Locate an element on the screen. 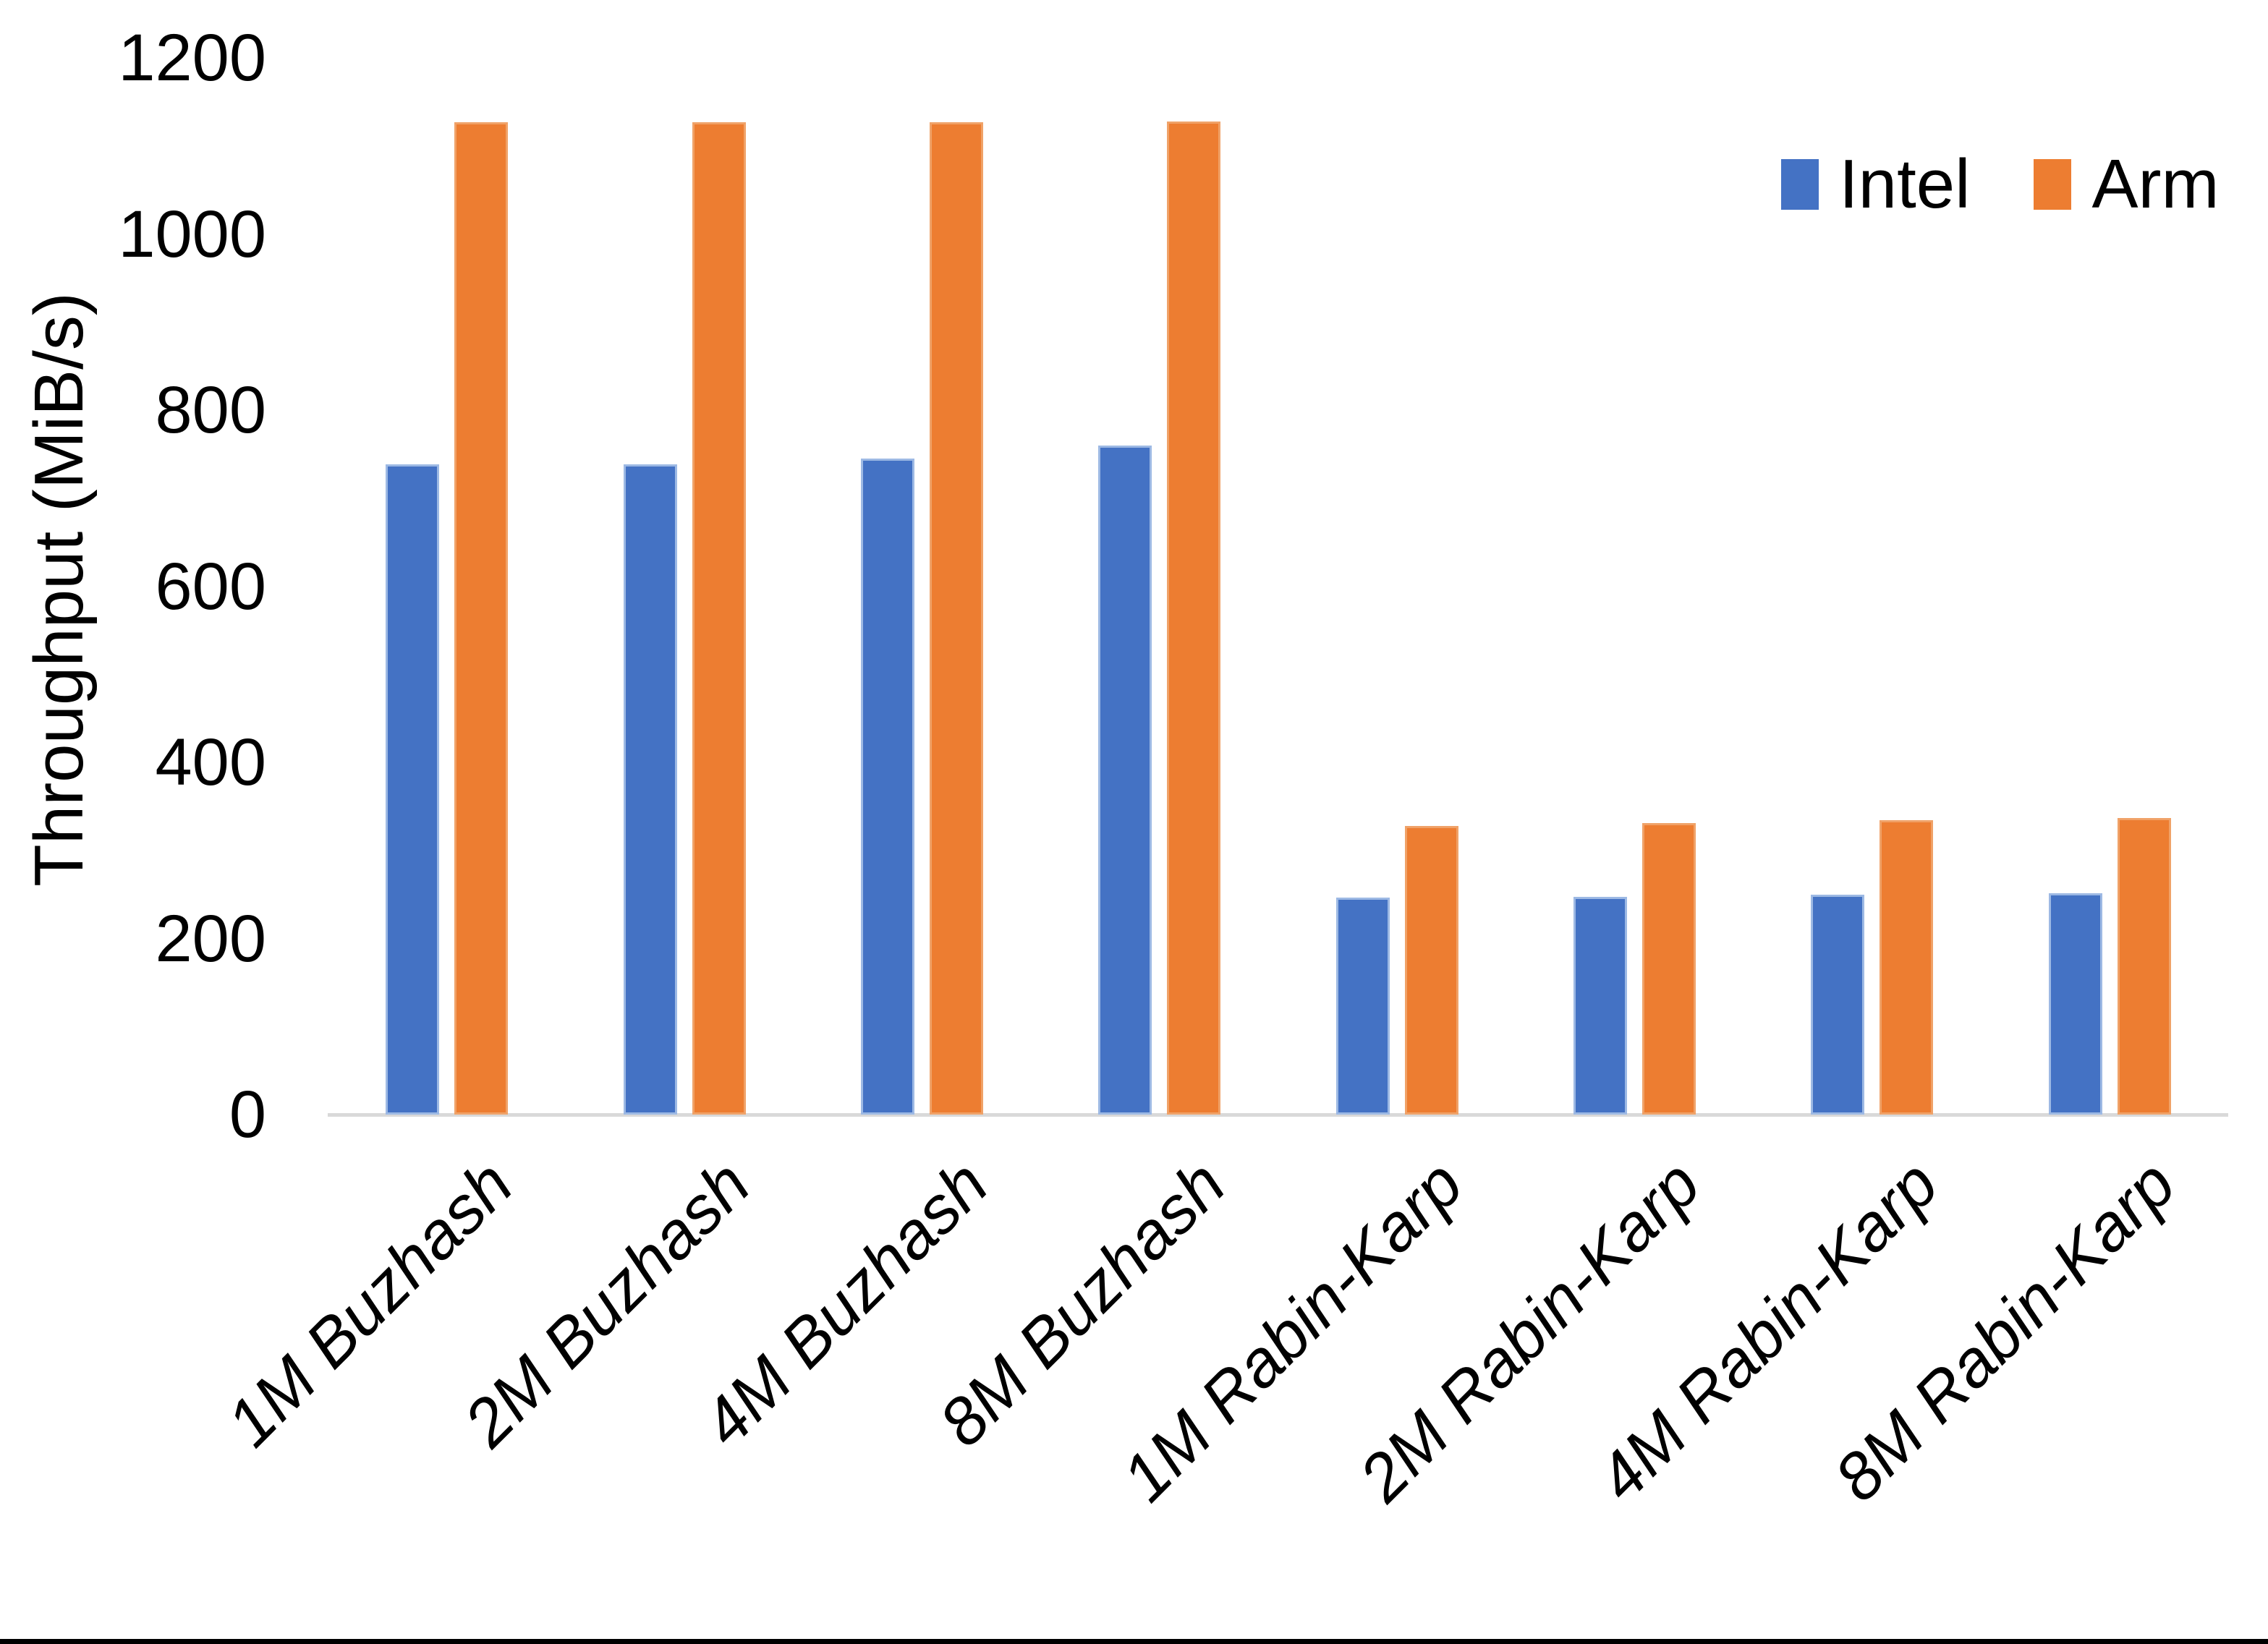  y-tick-label-1200: 1200 is located at coordinates (192, 58).